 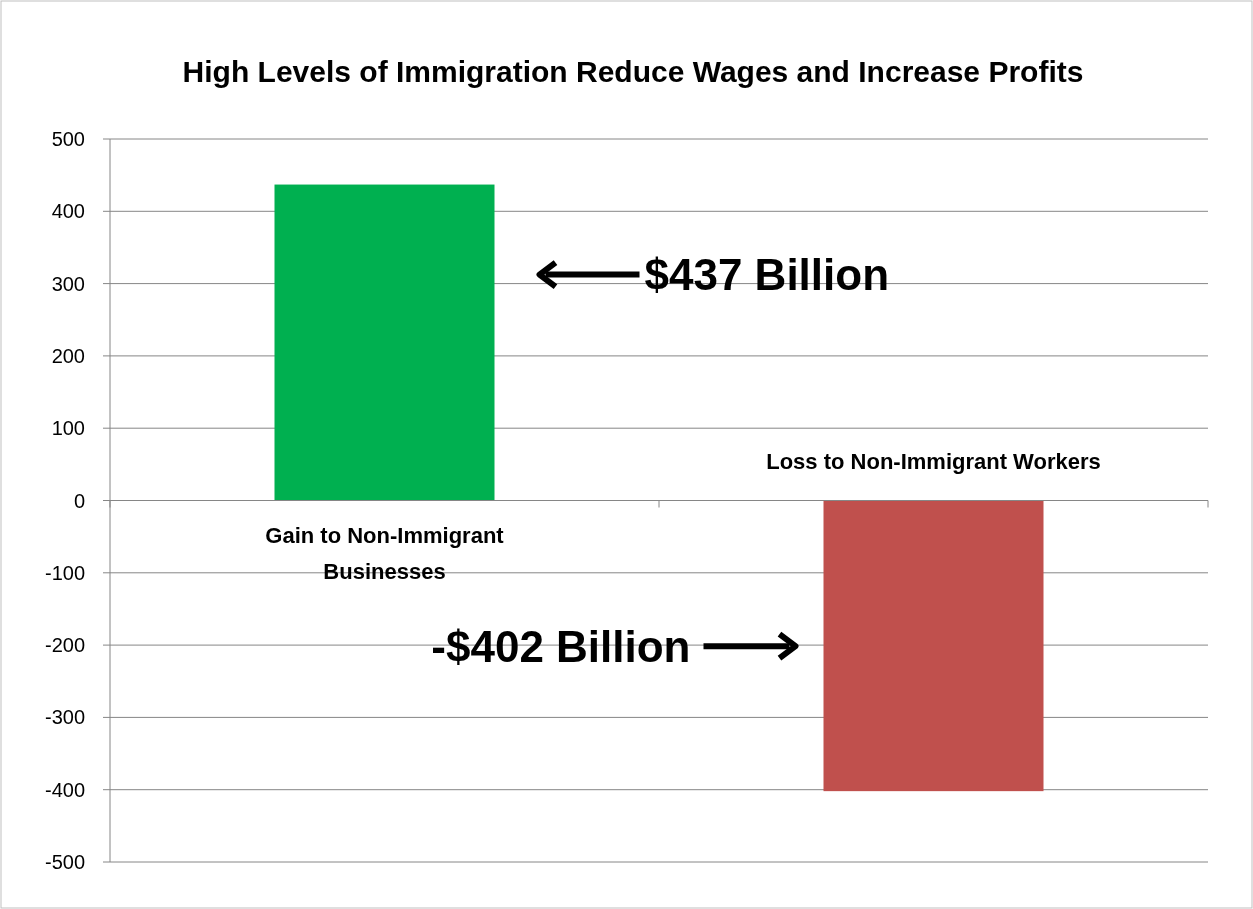 I want to click on y-tick-label: 500, so click(x=68, y=139).